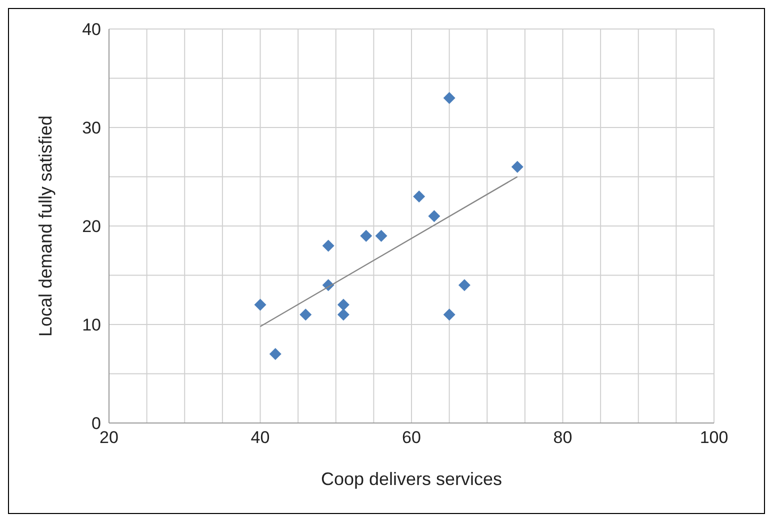  Describe the element at coordinates (411, 479) in the screenshot. I see `x-axis-title: Coop delivers services` at that location.